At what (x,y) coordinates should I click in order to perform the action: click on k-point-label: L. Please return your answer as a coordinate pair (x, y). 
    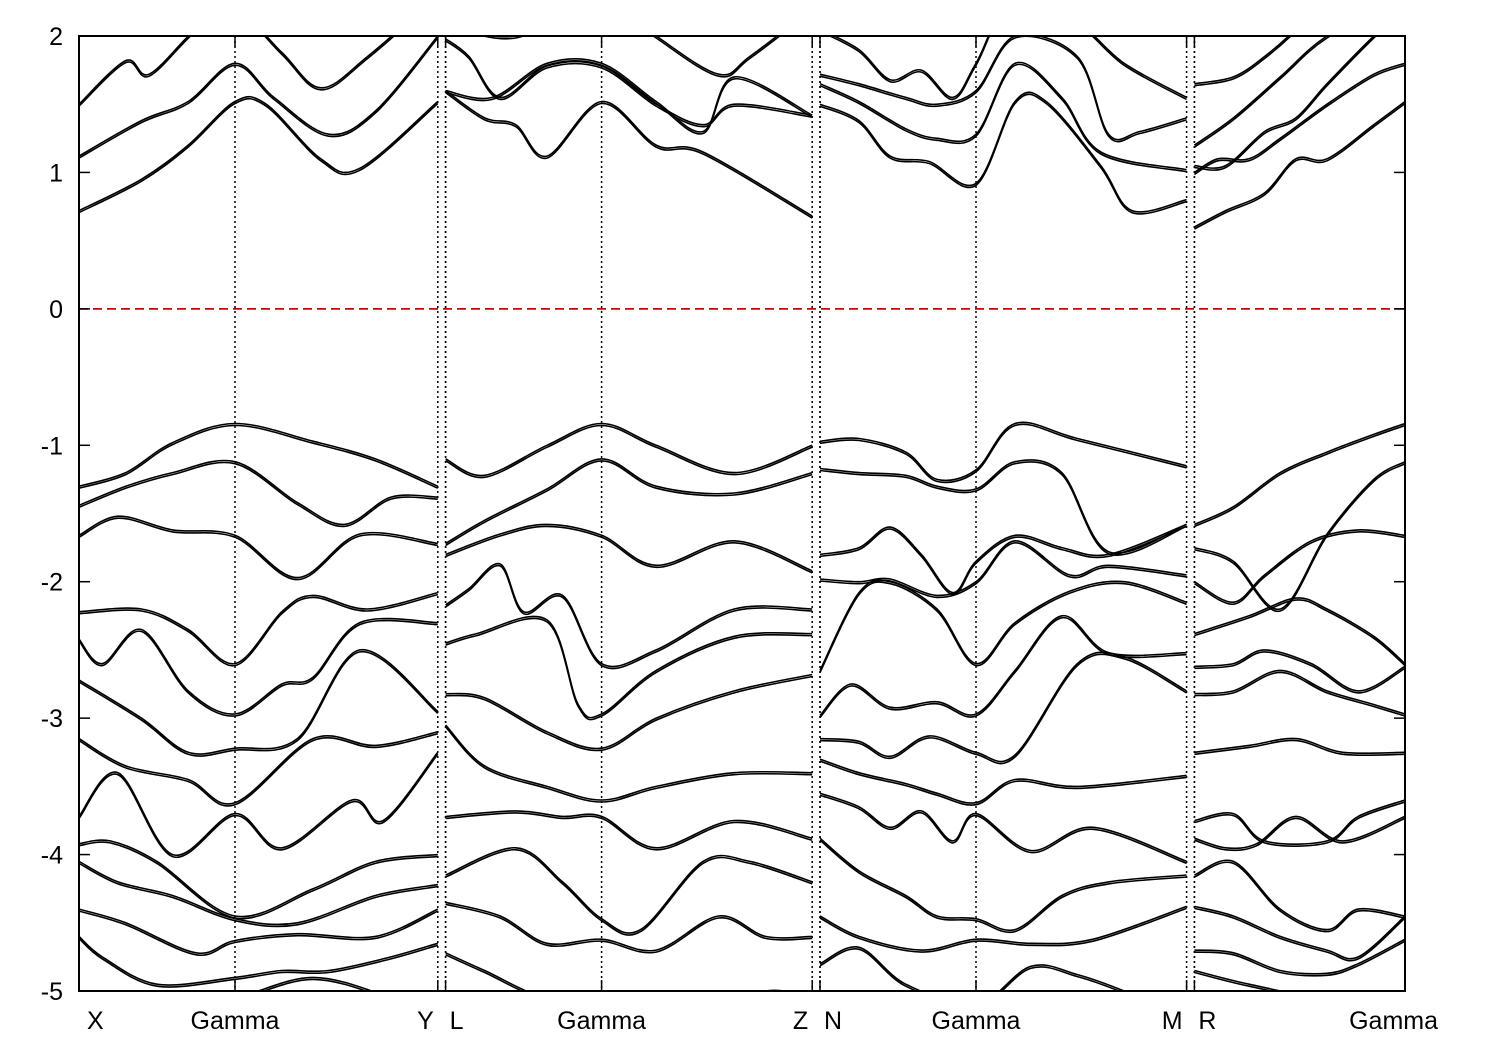
    Looking at the image, I should click on (457, 1021).